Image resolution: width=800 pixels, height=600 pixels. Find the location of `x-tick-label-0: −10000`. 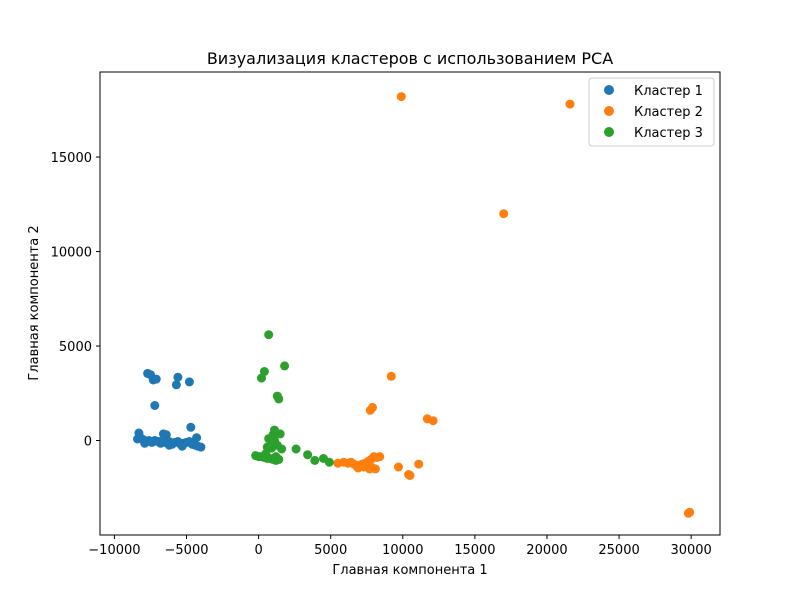

x-tick-label-0: −10000 is located at coordinates (114, 550).